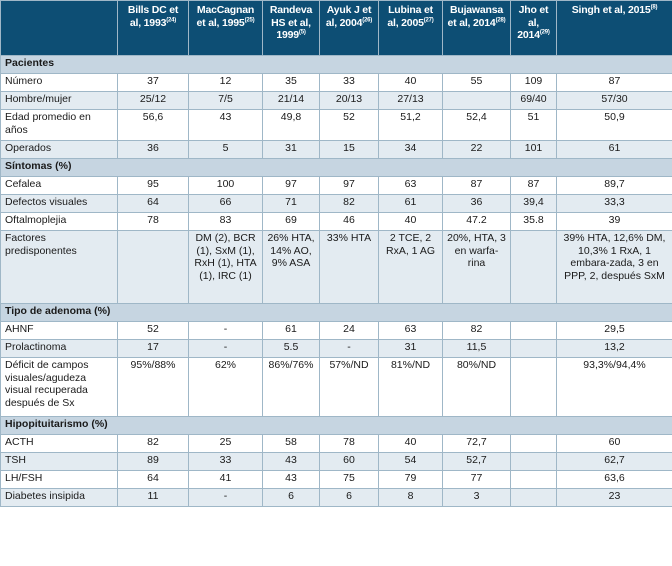  What do you see at coordinates (225, 479) in the screenshot?
I see `table-cell: 41` at bounding box center [225, 479].